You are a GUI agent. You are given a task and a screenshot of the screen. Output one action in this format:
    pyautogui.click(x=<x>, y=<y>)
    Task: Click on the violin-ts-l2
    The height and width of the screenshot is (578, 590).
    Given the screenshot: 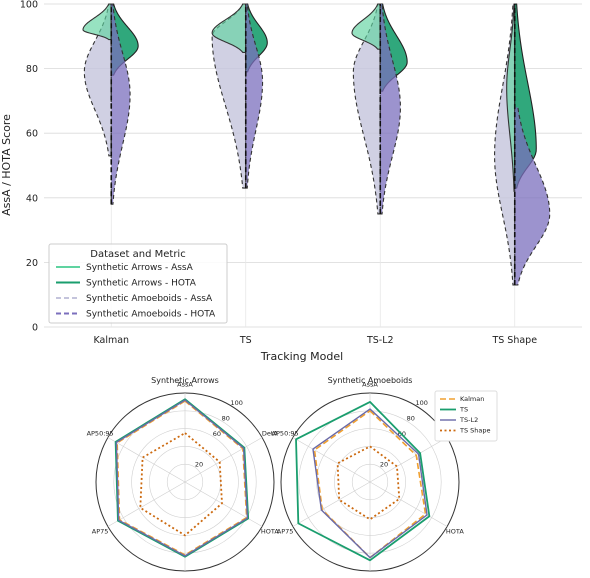 What is the action you would take?
    pyautogui.click(x=379, y=109)
    